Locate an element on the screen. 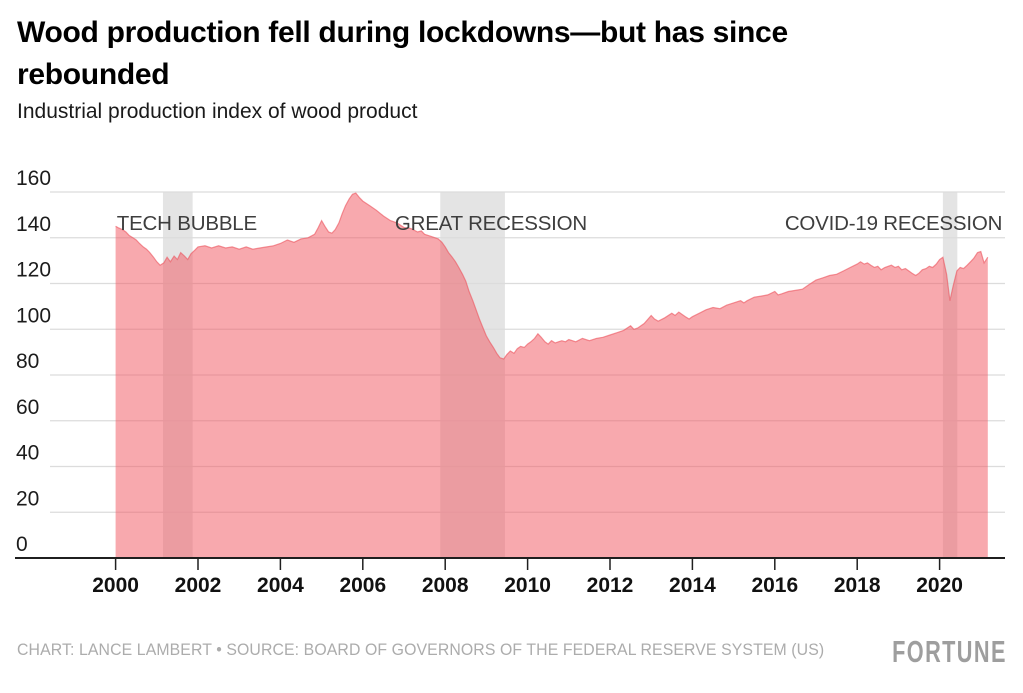  x-axis-tick-label: 2020 is located at coordinates (939, 585).